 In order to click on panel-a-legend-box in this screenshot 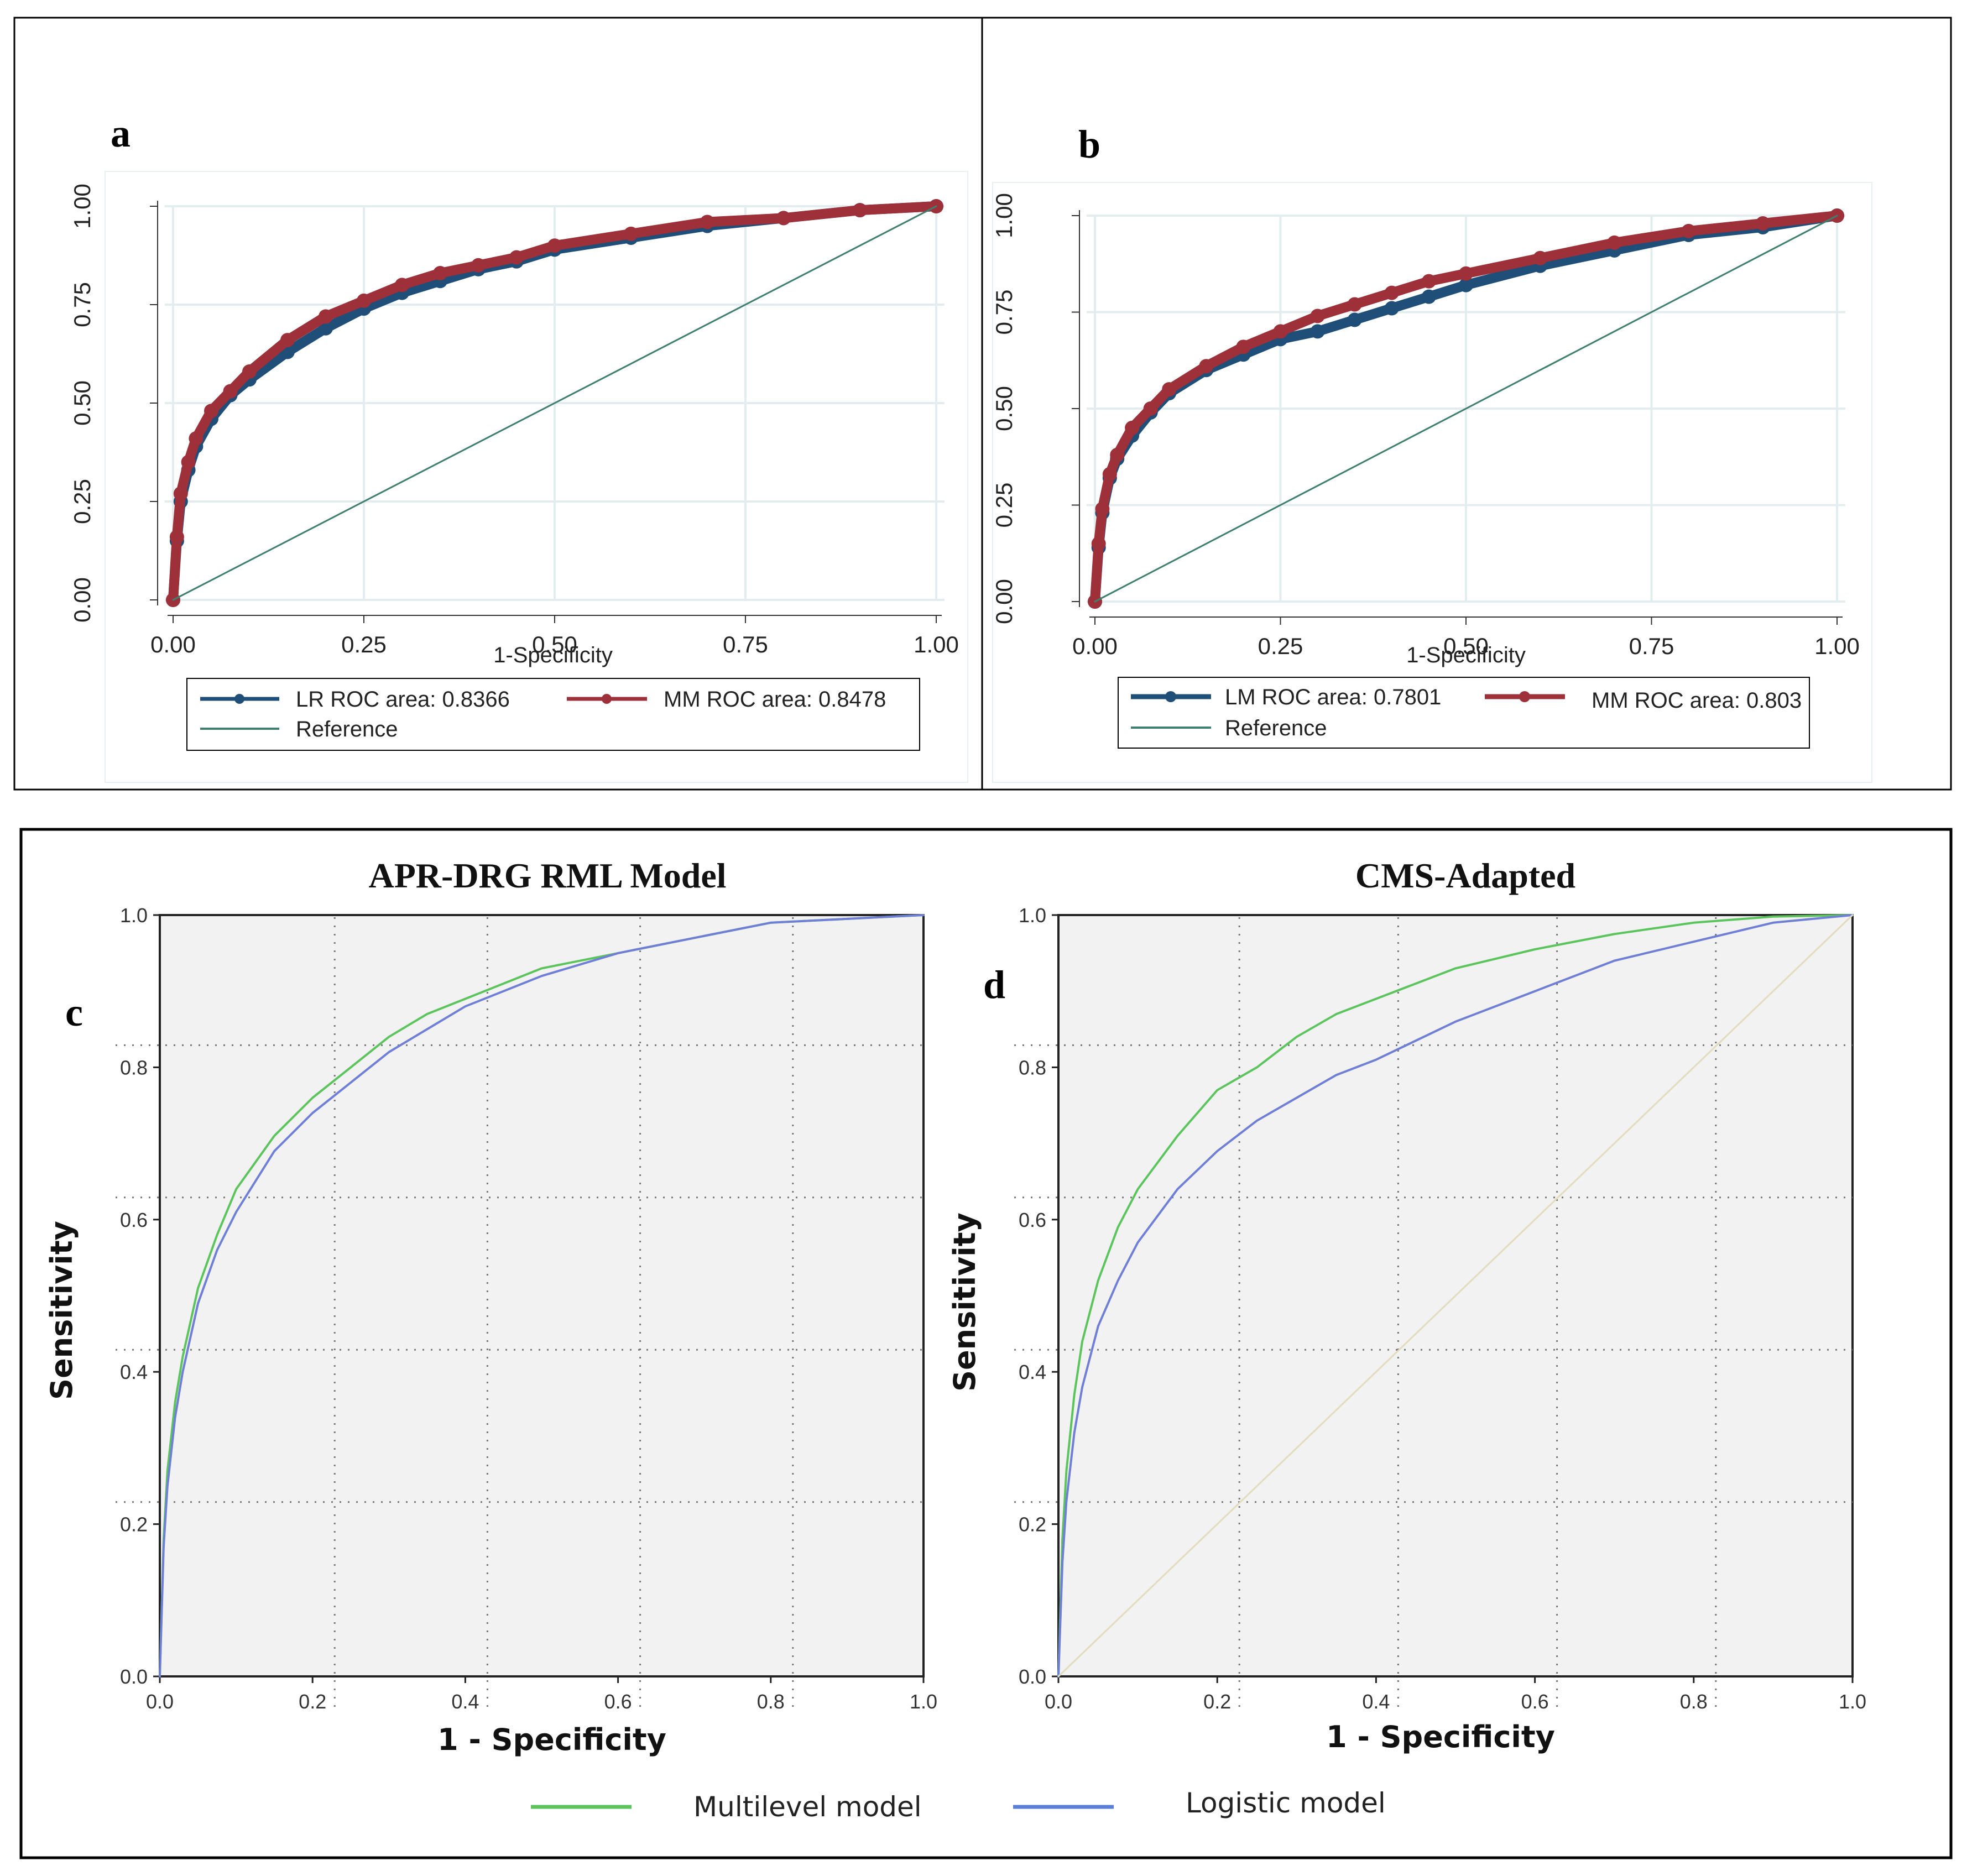, I will do `click(553, 714)`.